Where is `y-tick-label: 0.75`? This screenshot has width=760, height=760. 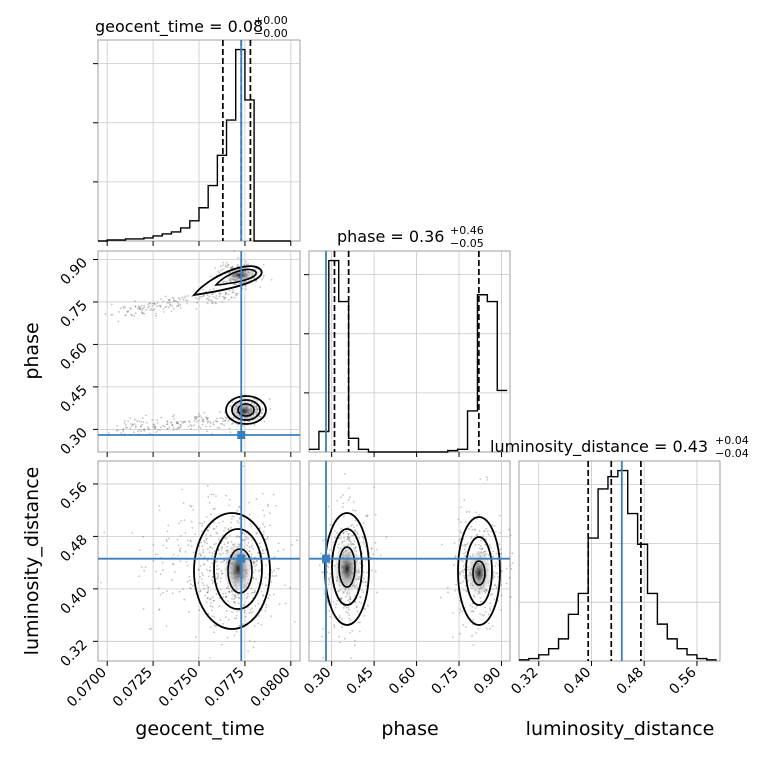
y-tick-label: 0.75 is located at coordinates (73, 313).